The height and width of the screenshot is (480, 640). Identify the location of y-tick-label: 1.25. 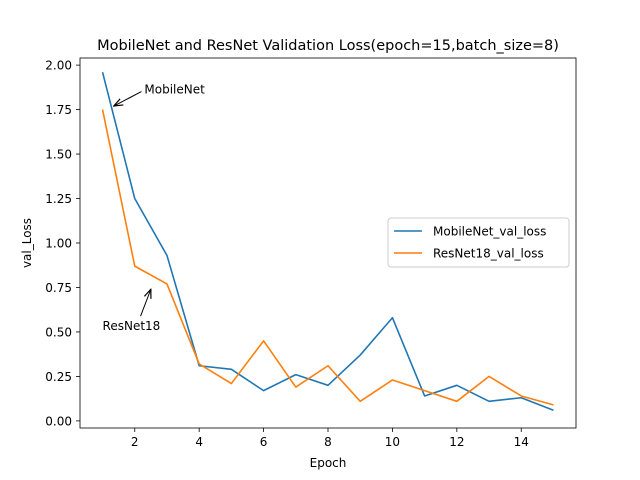
(58, 199).